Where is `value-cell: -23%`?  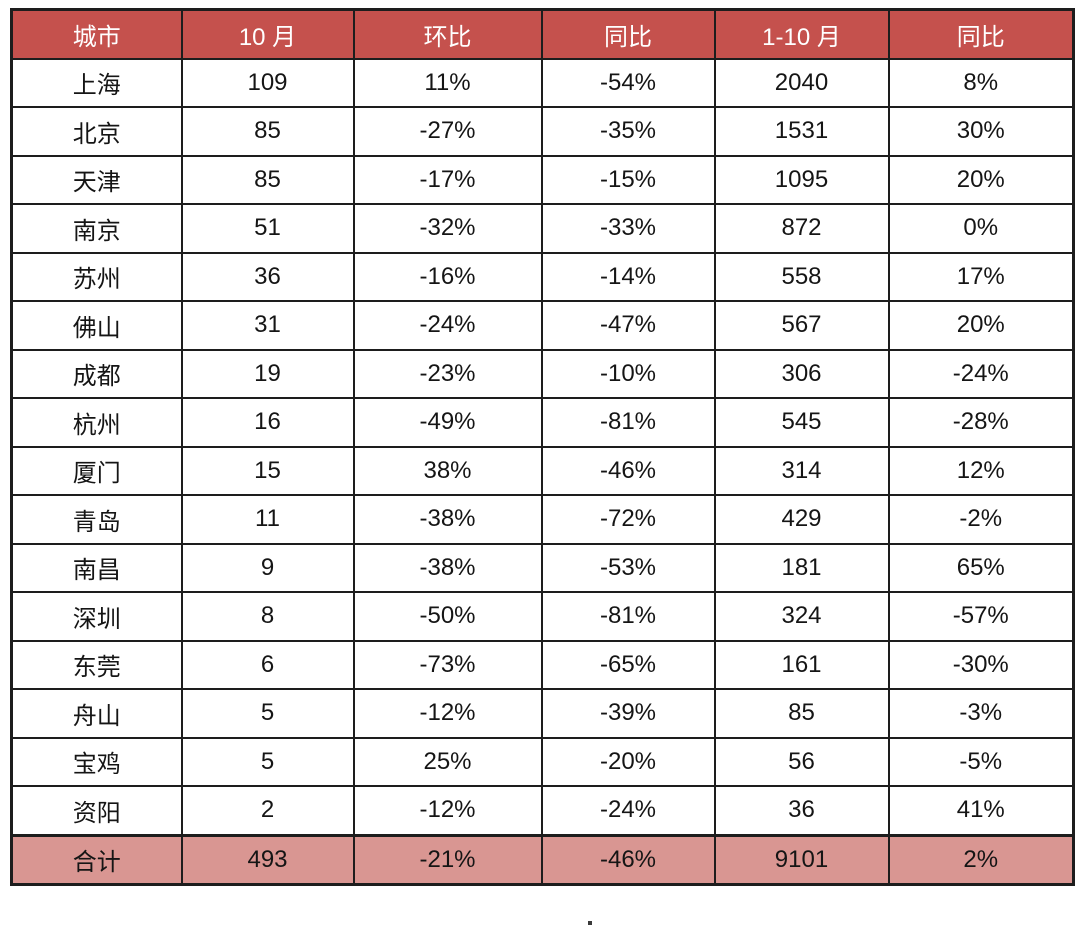
value-cell: -23% is located at coordinates (447, 373).